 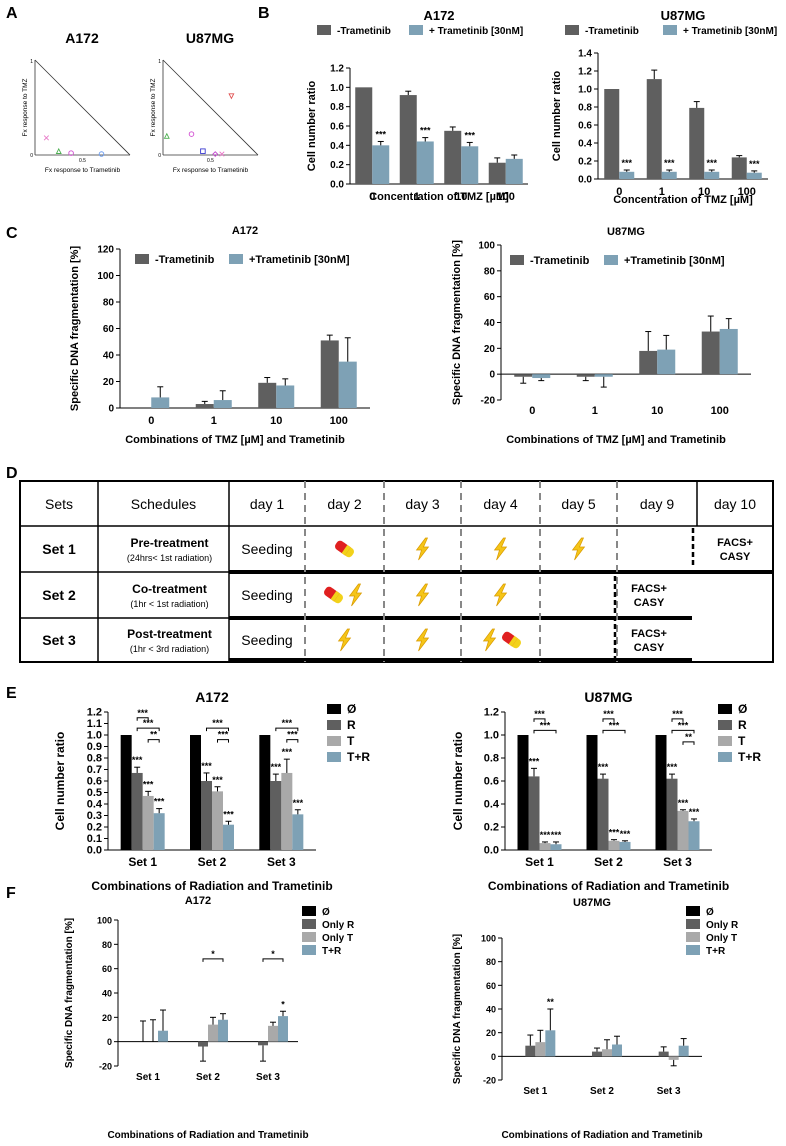 I want to click on legend-label: + Trametinib [30nM], so click(x=476, y=31).